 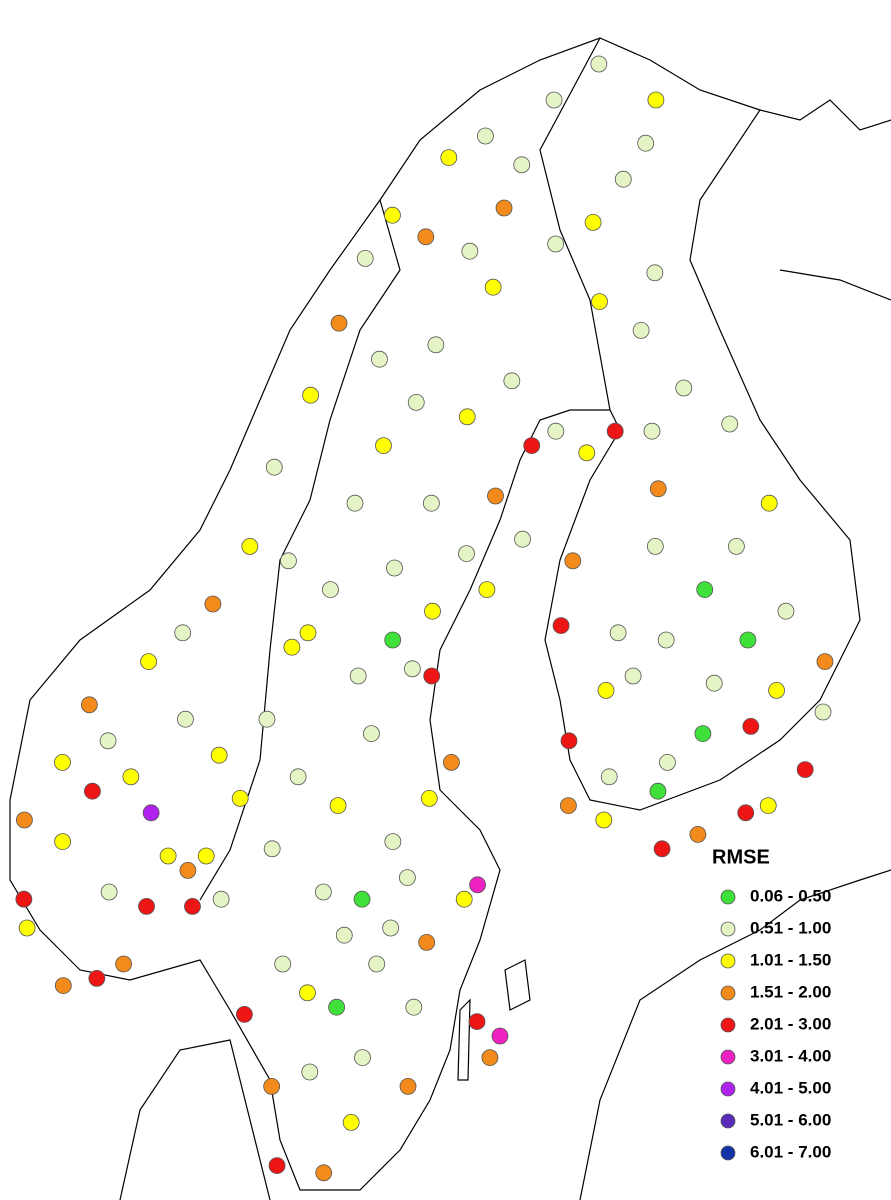 What do you see at coordinates (790, 959) in the screenshot?
I see `legend-label: 1.01 - 1.50` at bounding box center [790, 959].